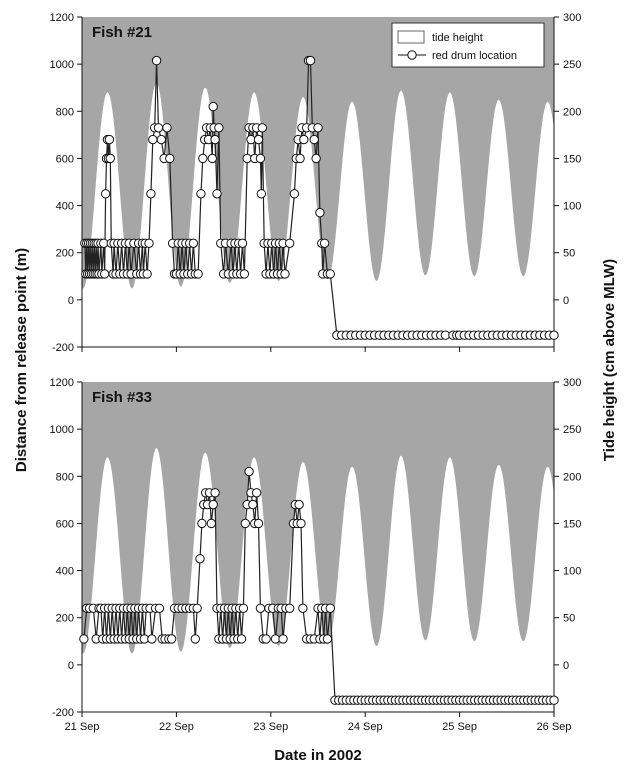 The height and width of the screenshot is (770, 624). What do you see at coordinates (82, 727) in the screenshot?
I see `x-tick-label: 21 Sep` at bounding box center [82, 727].